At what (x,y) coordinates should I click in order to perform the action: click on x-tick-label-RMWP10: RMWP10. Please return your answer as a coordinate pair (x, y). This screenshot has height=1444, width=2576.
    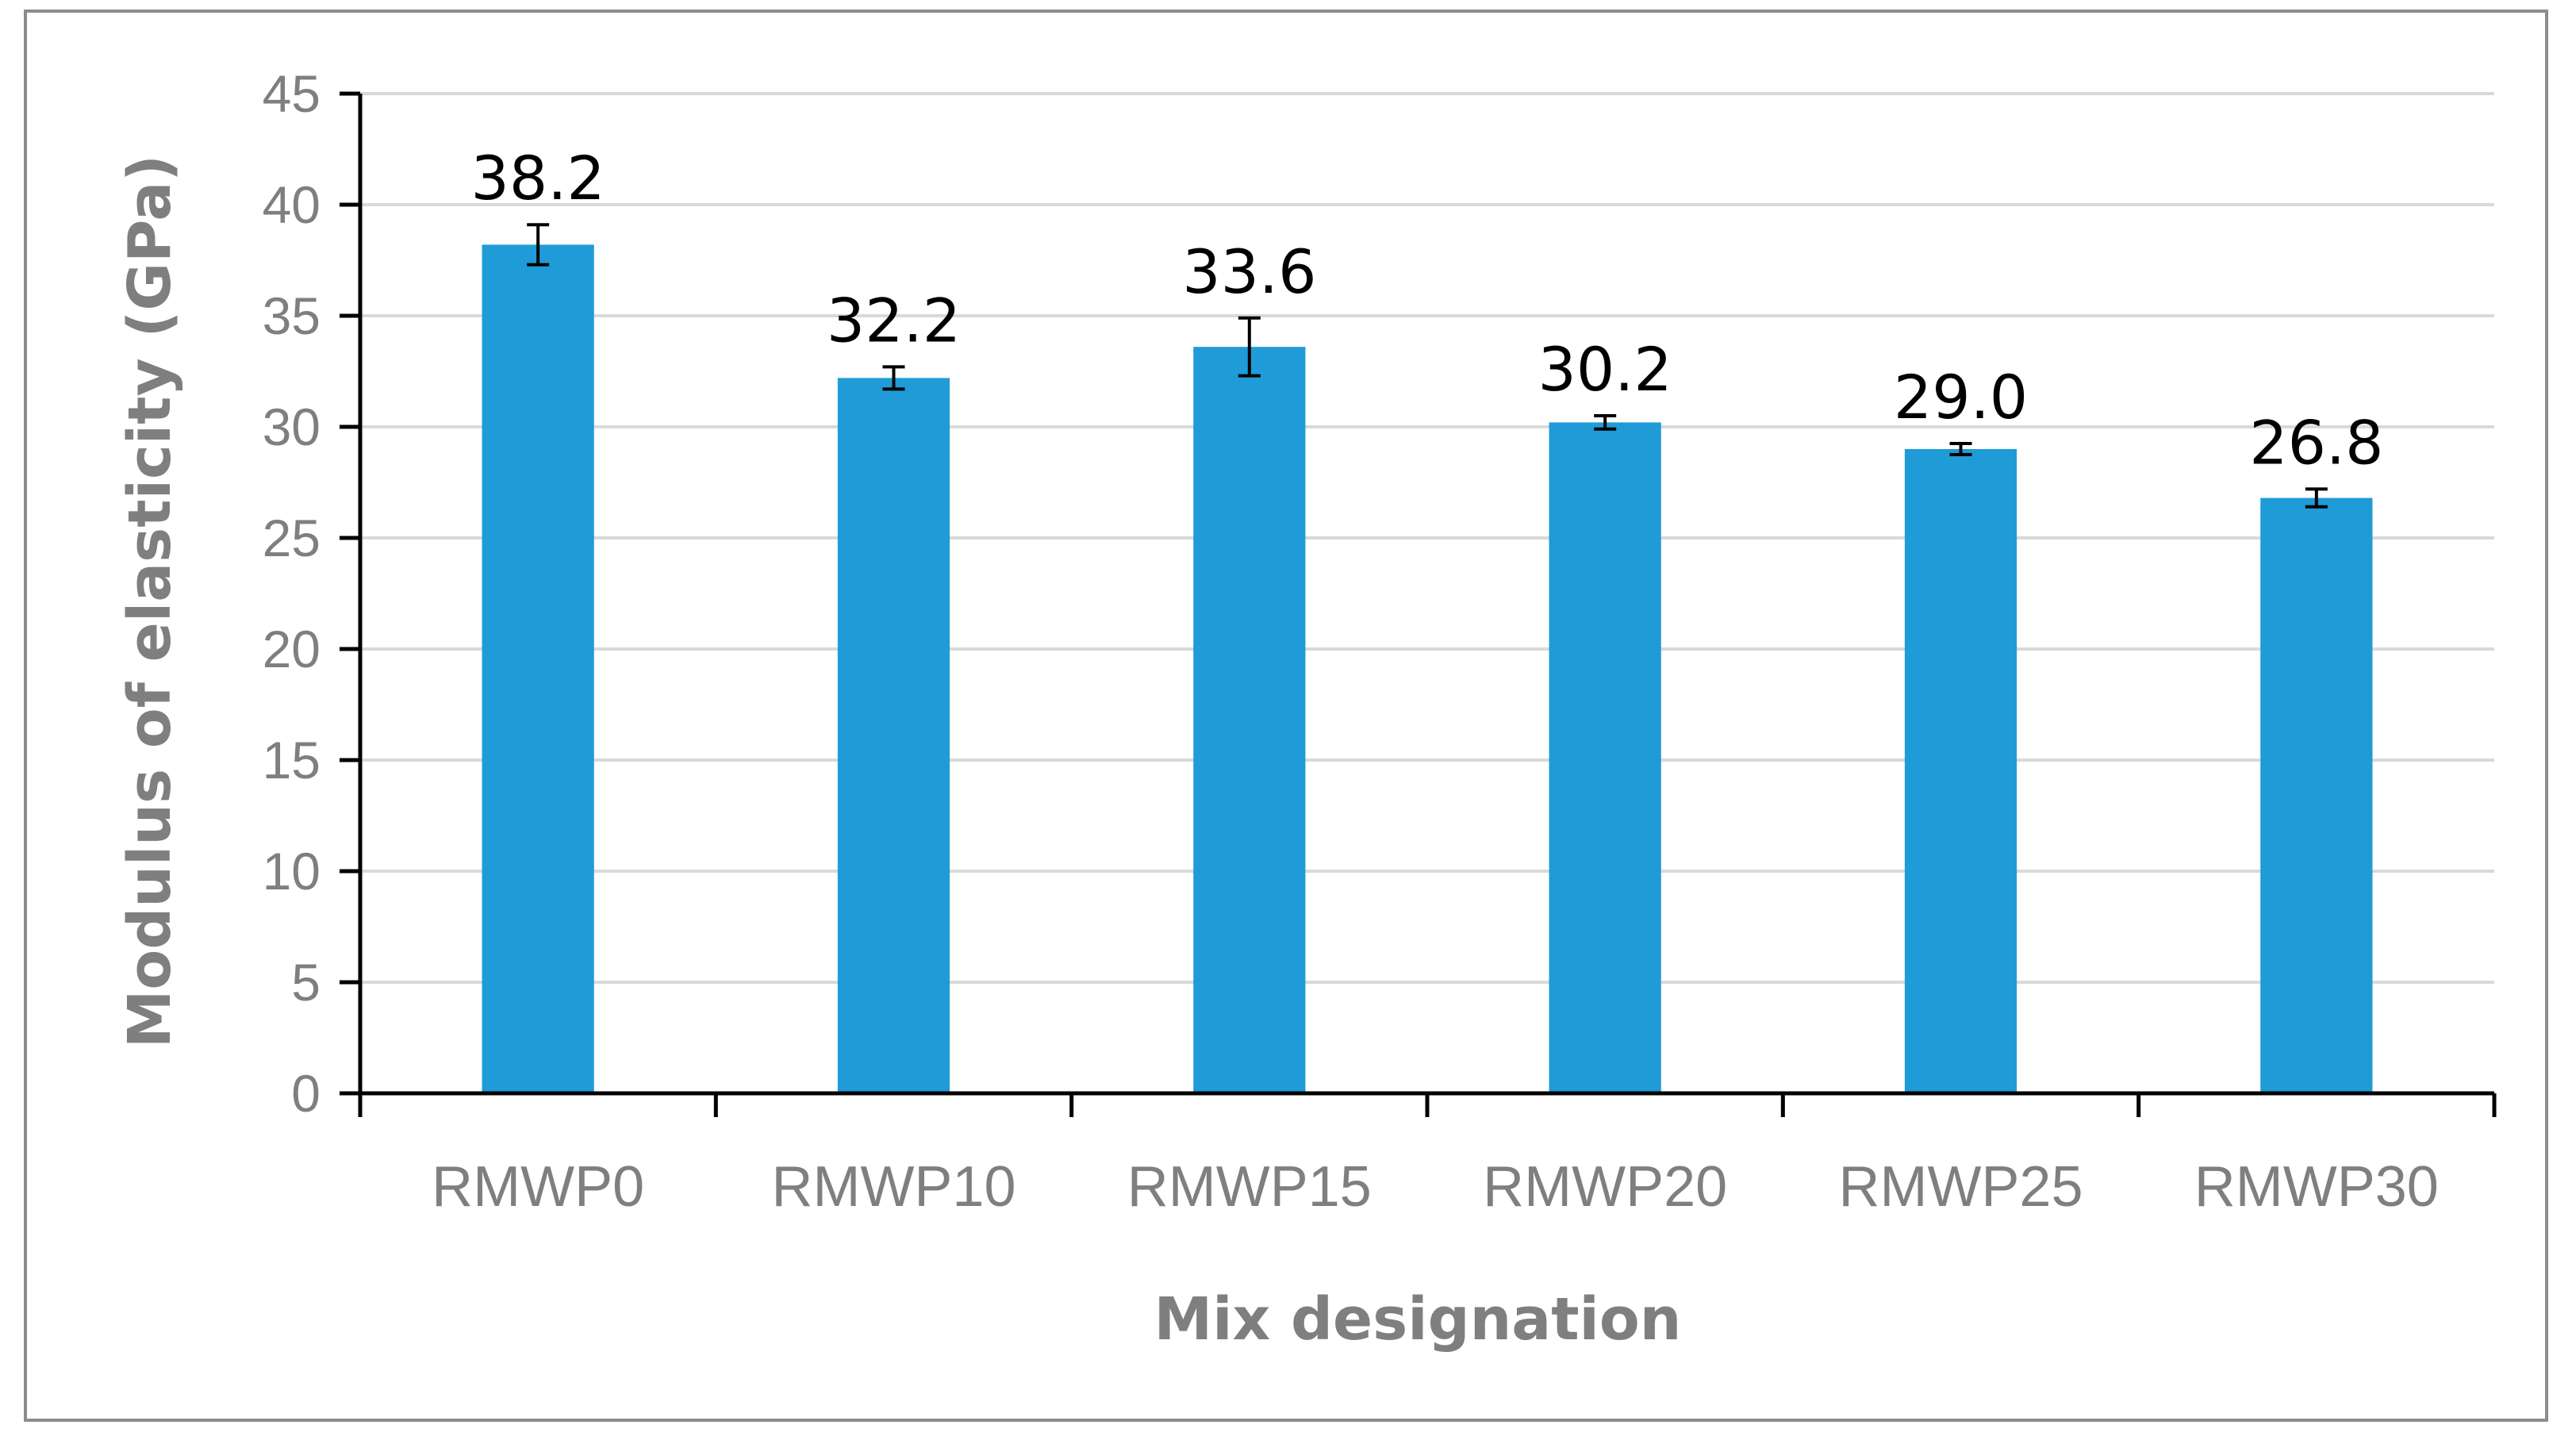
    Looking at the image, I should click on (893, 1187).